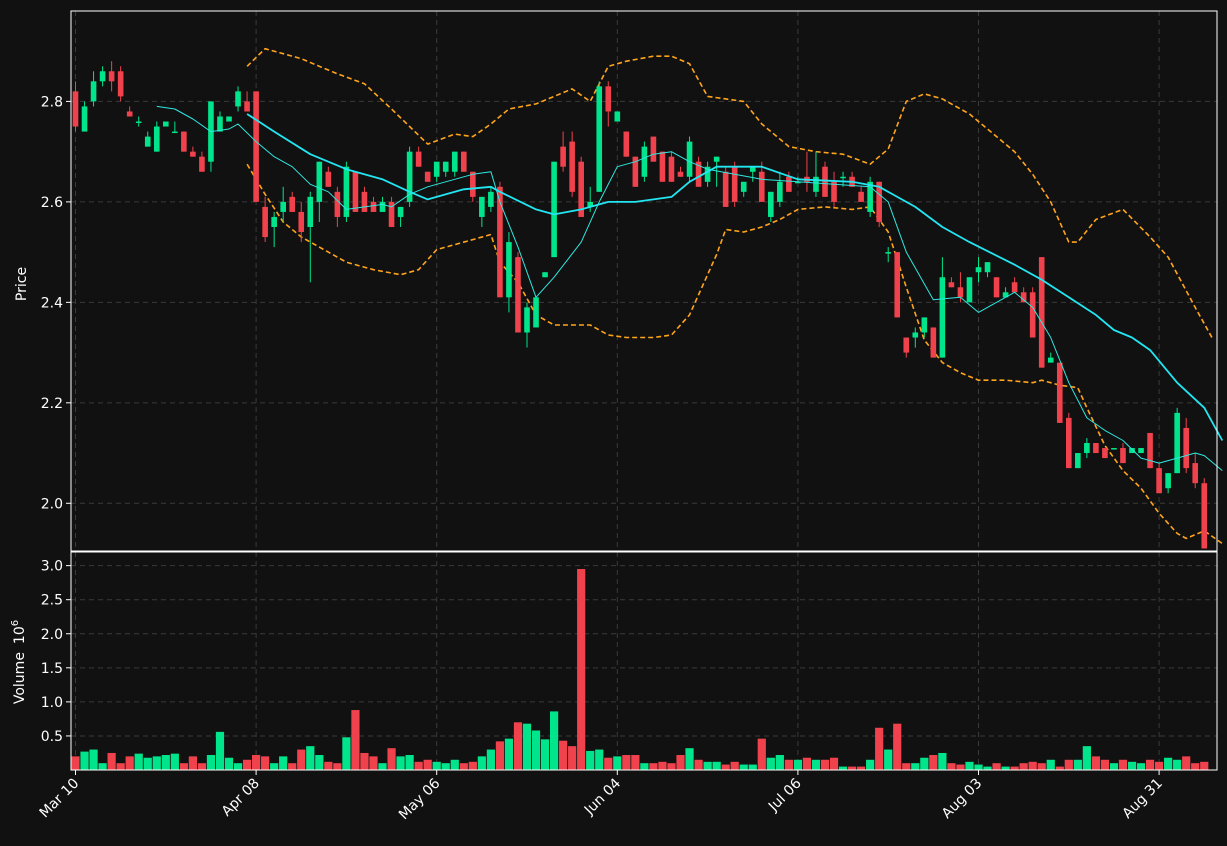  I want to click on volume-label-text: Volume, so click(20, 678).